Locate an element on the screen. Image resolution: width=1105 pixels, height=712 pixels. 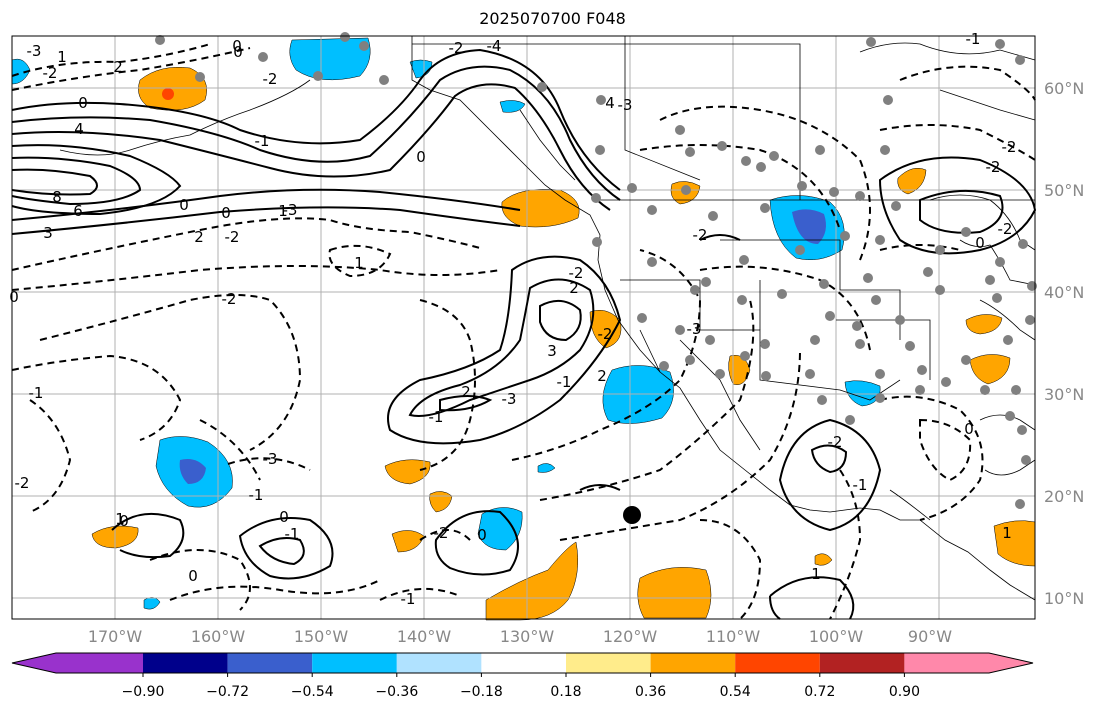
colorbar-tick-label: −0.72 is located at coordinates (227, 692).